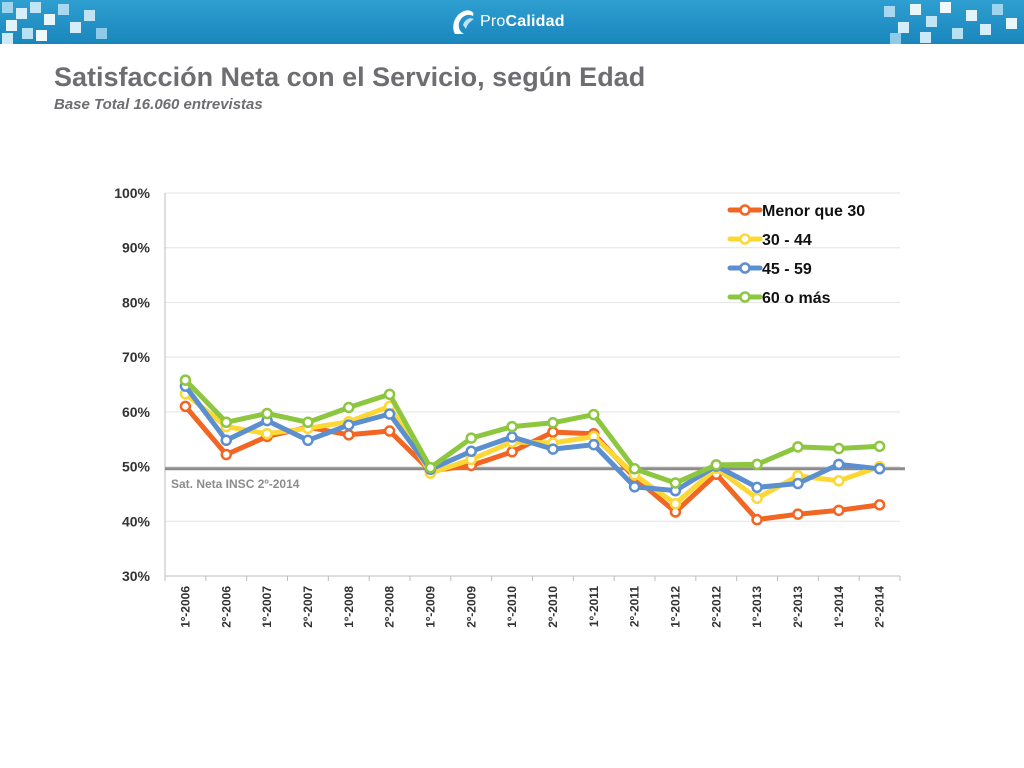 The image size is (1024, 768). What do you see at coordinates (535, 21) in the screenshot?
I see `logo-name: Calidad` at bounding box center [535, 21].